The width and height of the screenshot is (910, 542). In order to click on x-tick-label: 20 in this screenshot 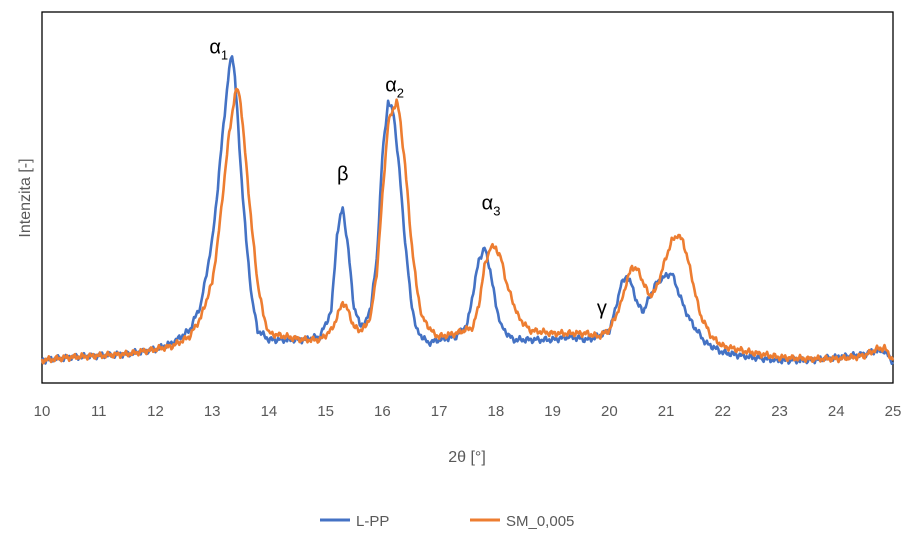, I will do `click(609, 411)`.